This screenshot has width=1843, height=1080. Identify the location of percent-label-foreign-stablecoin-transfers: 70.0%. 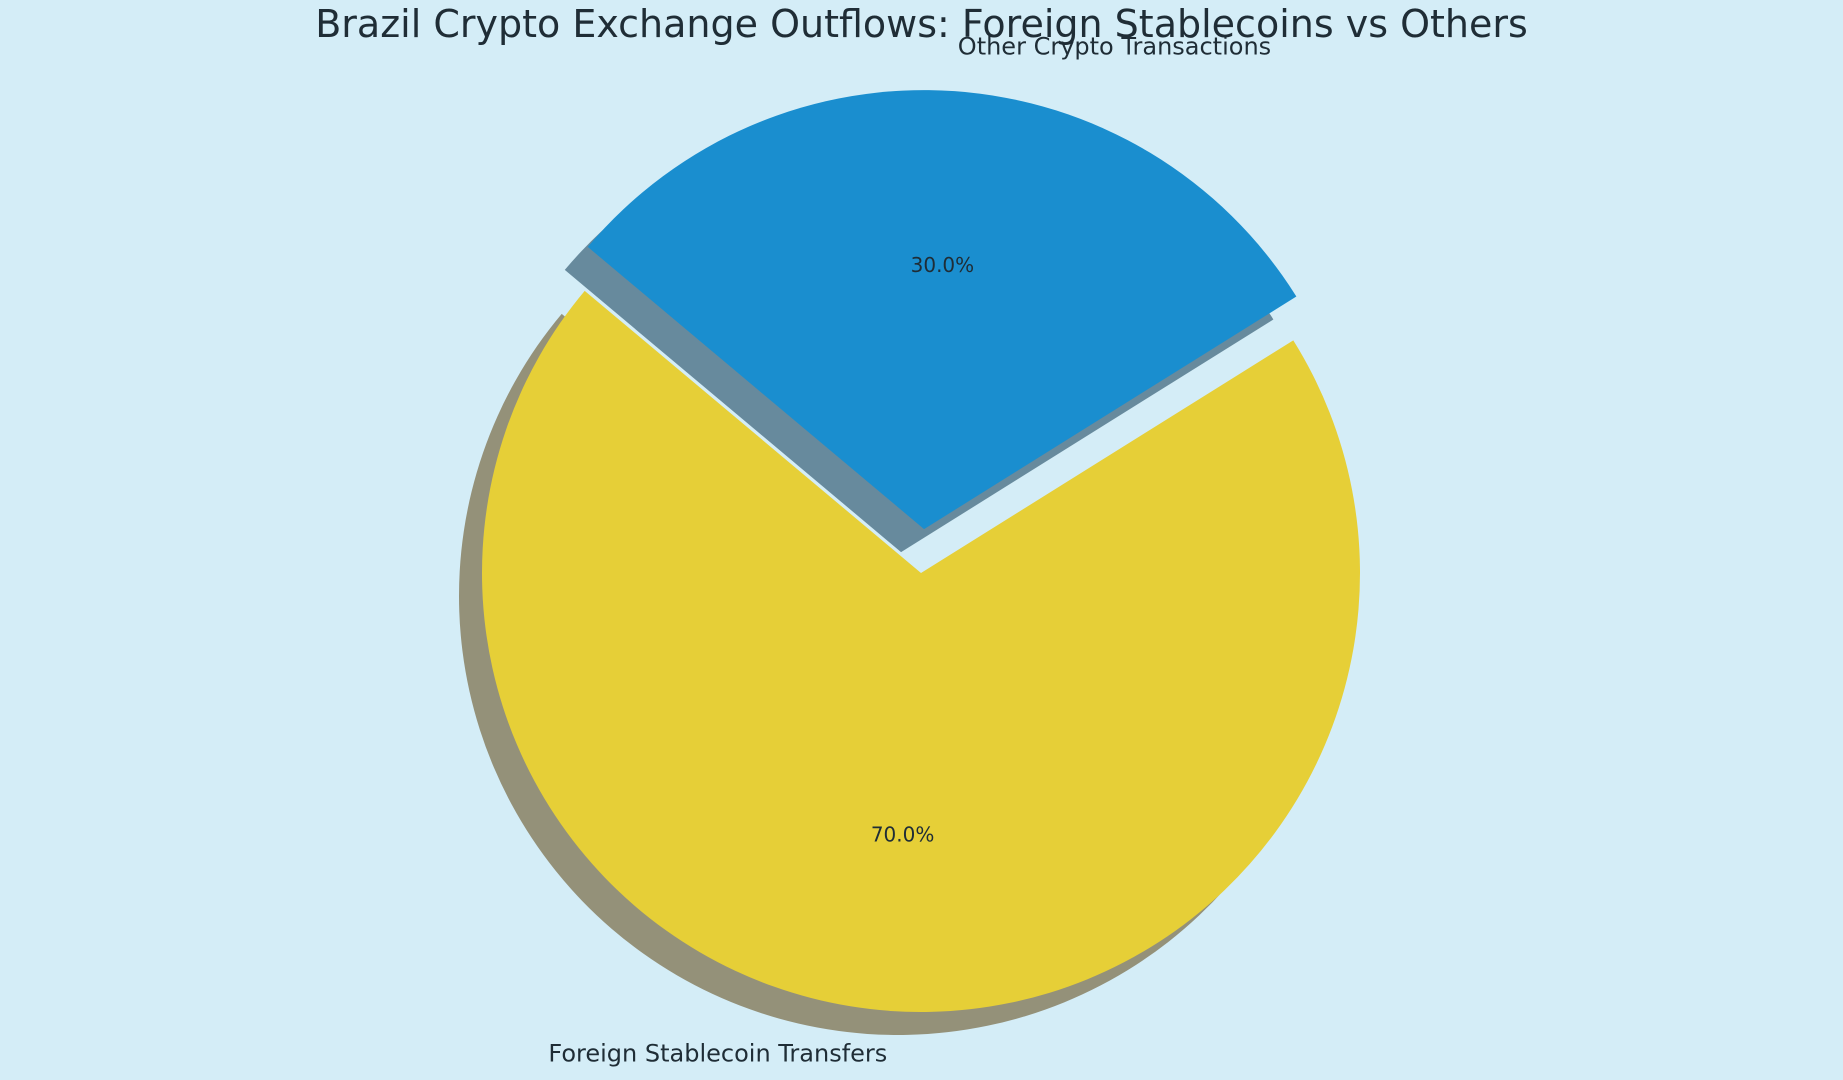
(903, 834).